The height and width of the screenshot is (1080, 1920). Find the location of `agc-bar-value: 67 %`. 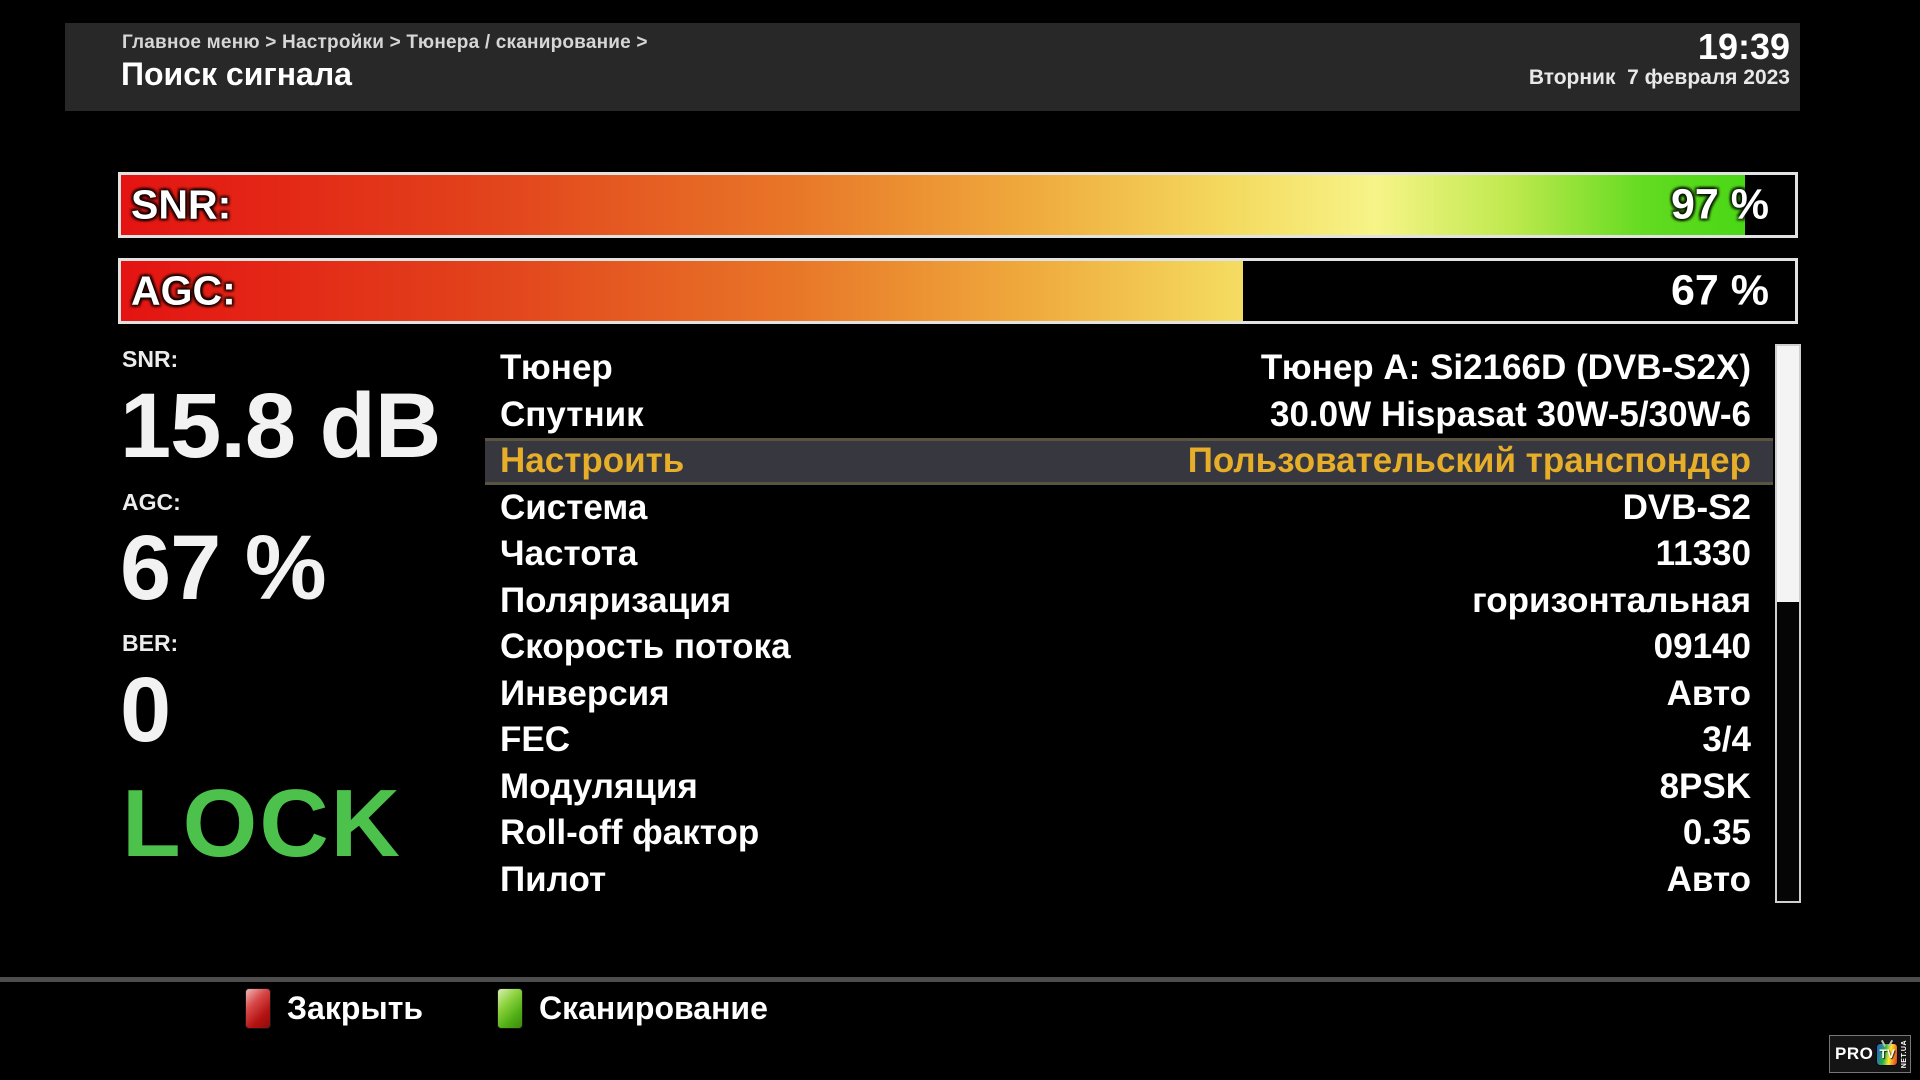

agc-bar-value: 67 % is located at coordinates (1719, 290).